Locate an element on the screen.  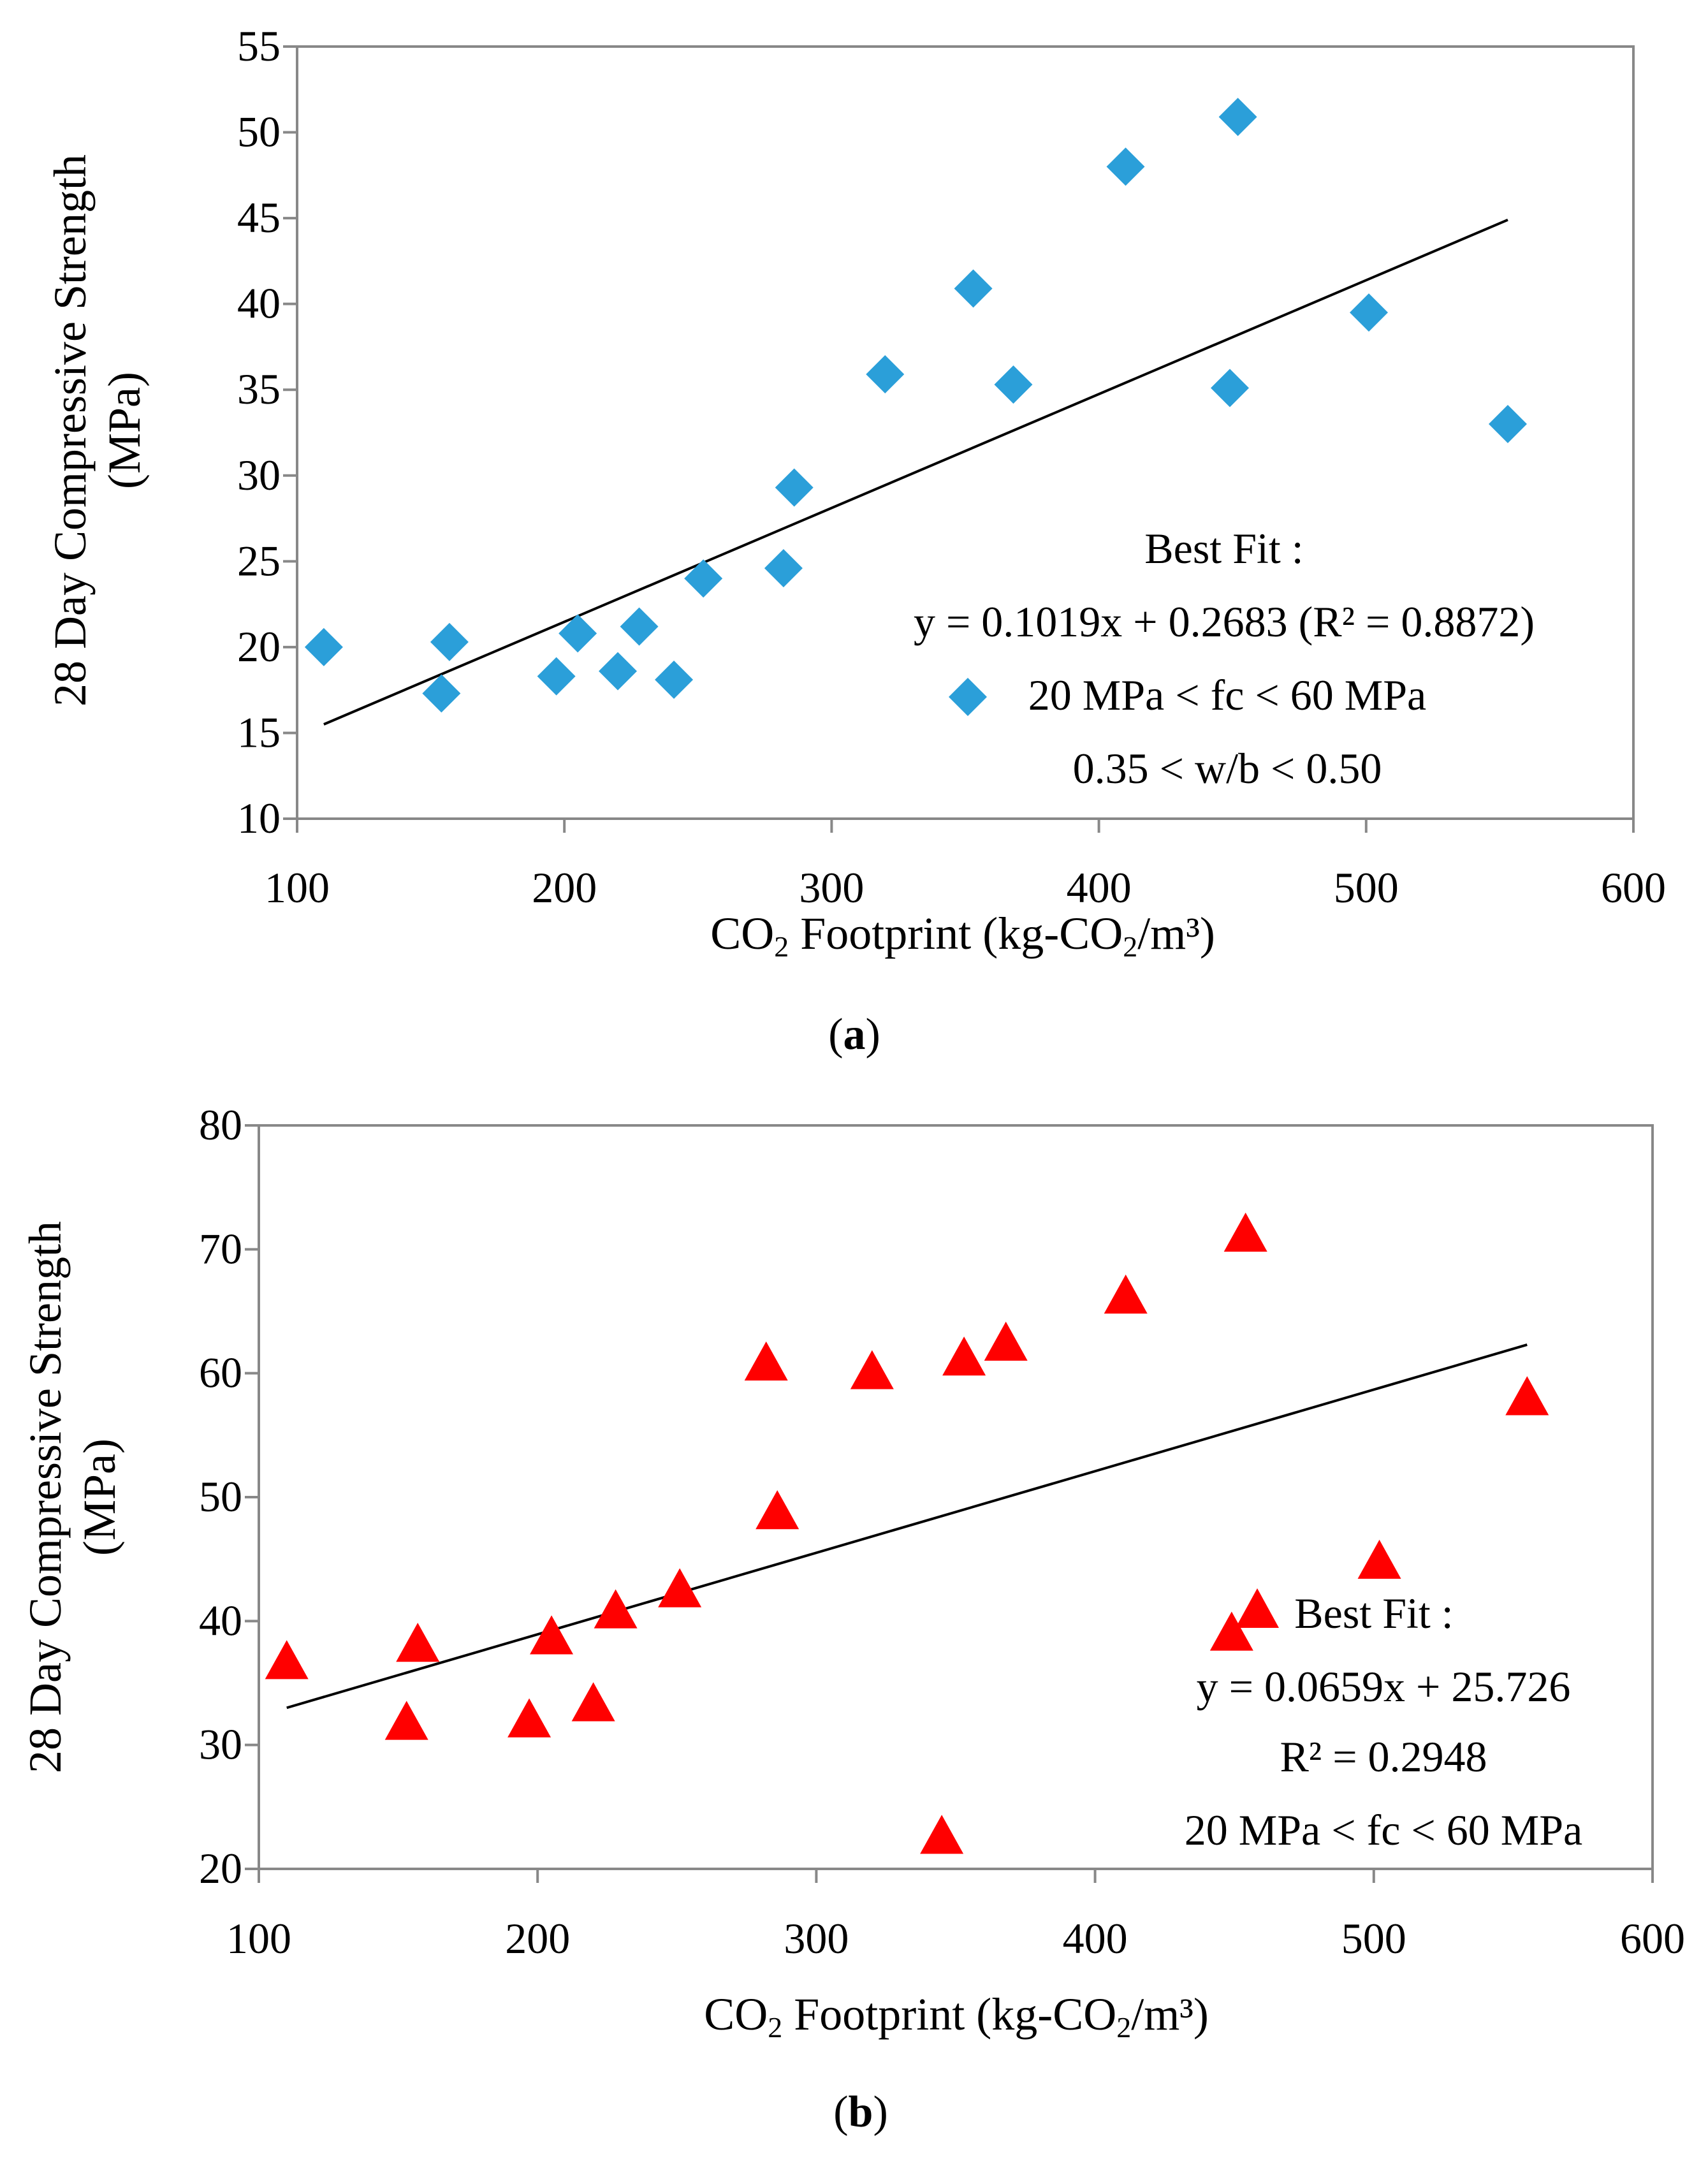
panel-caption-b: (b) is located at coordinates (861, 2112).